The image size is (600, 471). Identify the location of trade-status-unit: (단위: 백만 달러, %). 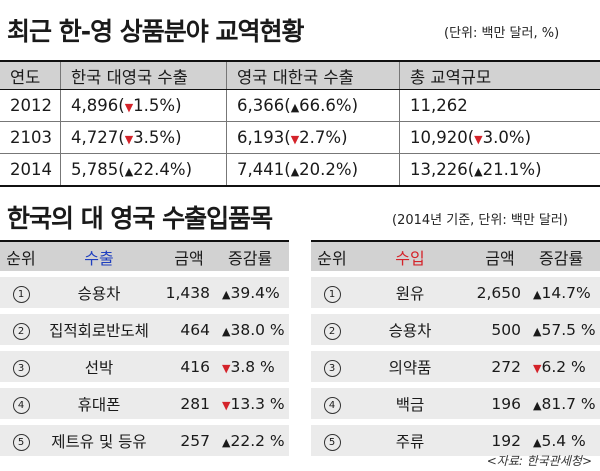
(502, 33).